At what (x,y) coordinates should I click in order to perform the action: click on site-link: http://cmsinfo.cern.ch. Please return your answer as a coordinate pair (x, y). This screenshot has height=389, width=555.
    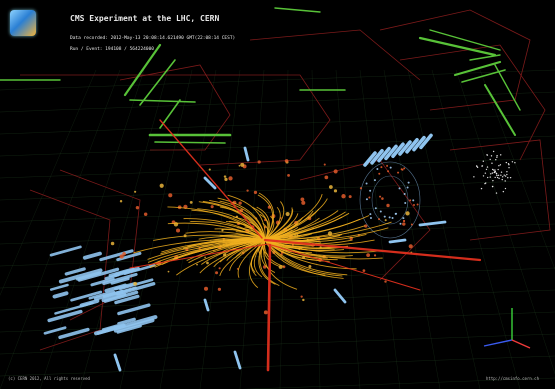
    Looking at the image, I should click on (512, 378).